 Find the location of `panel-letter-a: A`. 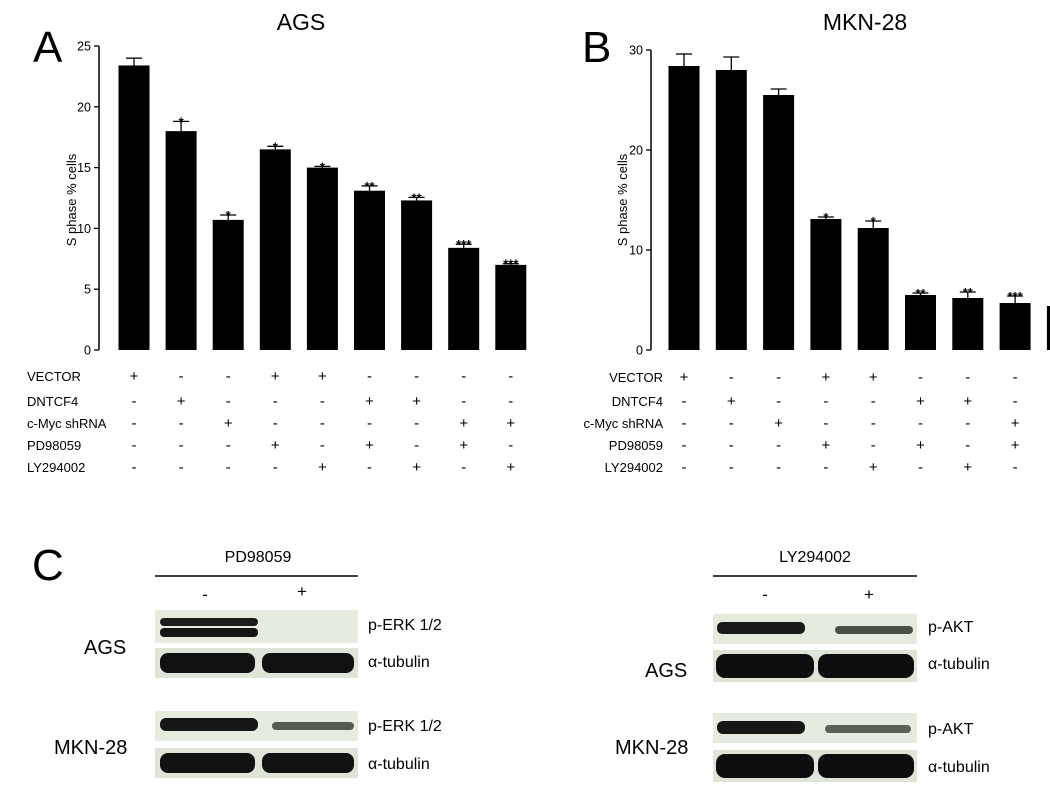

panel-letter-a: A is located at coordinates (48, 47).